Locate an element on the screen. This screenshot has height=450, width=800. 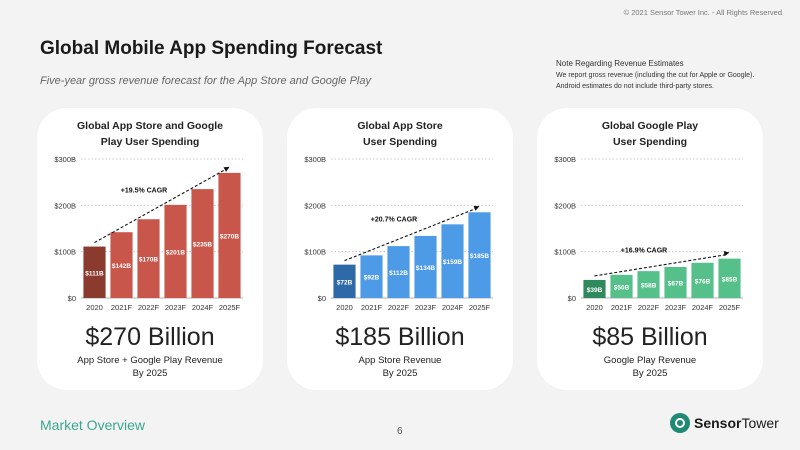
bar-value-label: $170B is located at coordinates (148, 260).